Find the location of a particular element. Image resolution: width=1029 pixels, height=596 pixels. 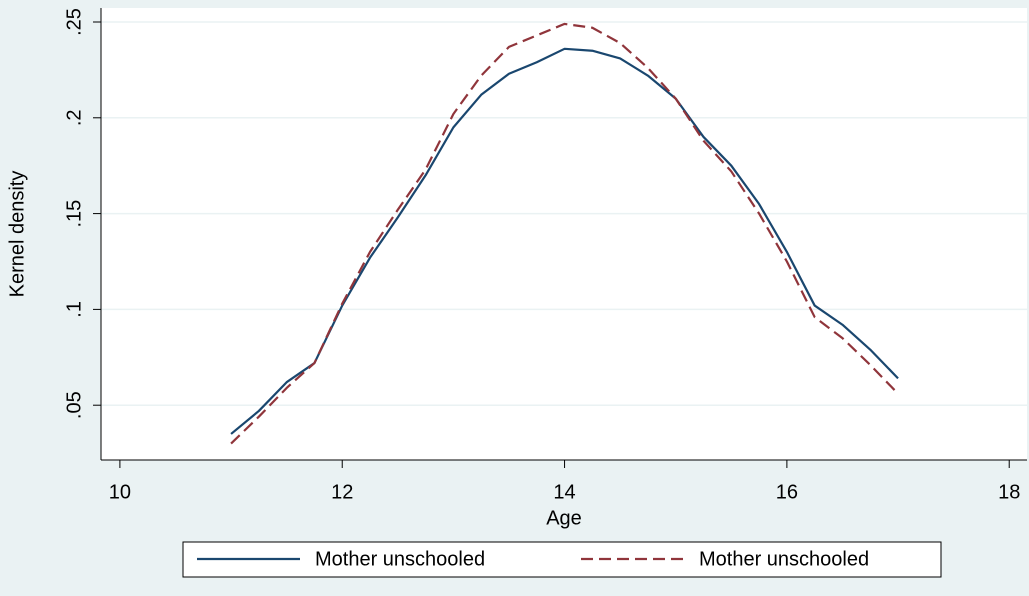

x-tick-label: 18 is located at coordinates (1009, 492).